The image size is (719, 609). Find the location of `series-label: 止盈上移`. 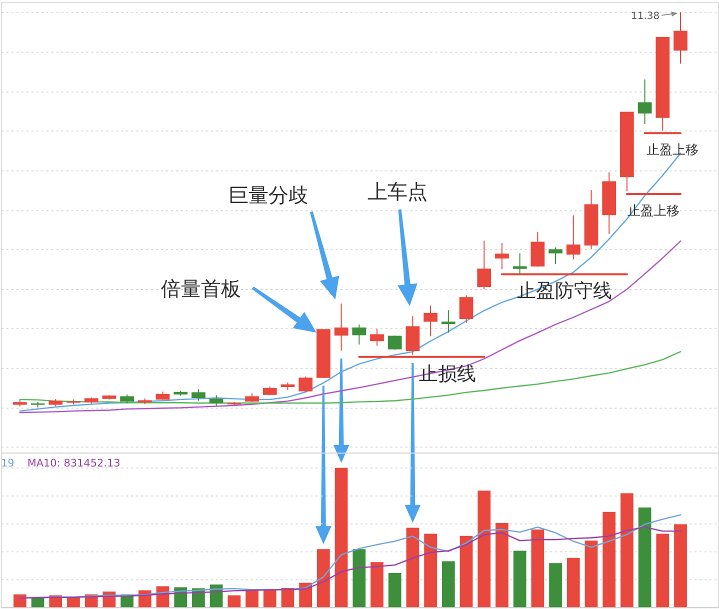

series-label: 止盈上移 is located at coordinates (672, 150).